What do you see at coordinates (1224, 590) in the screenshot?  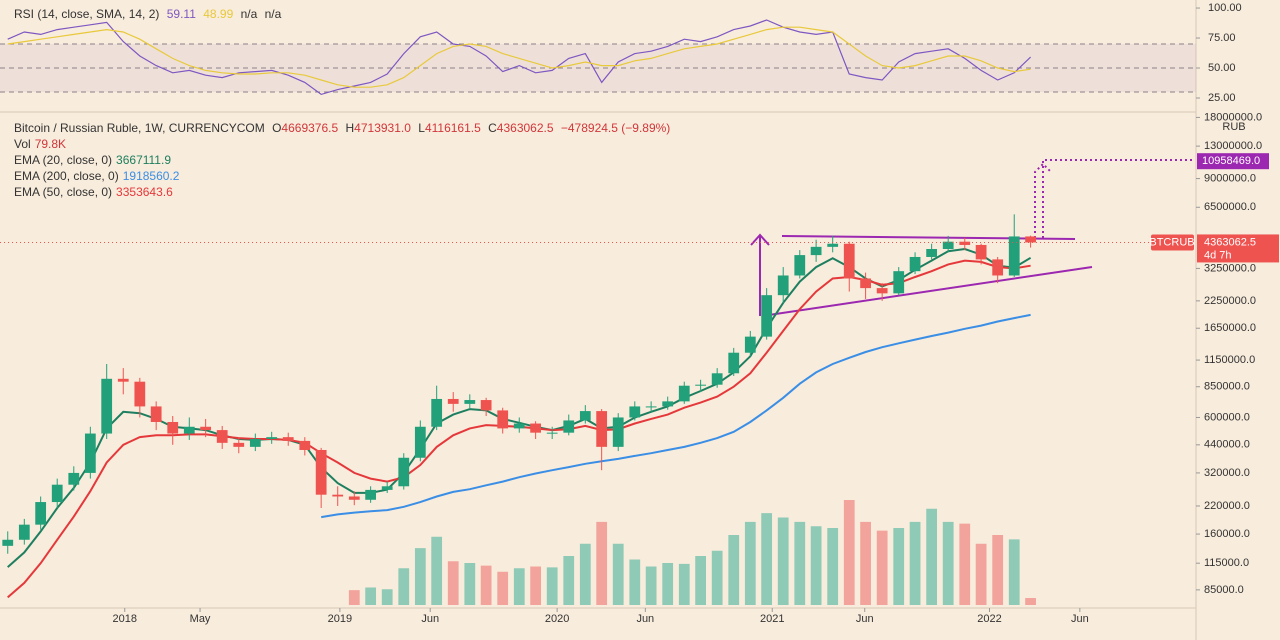 I see `y-tick-label: 85000.0` at bounding box center [1224, 590].